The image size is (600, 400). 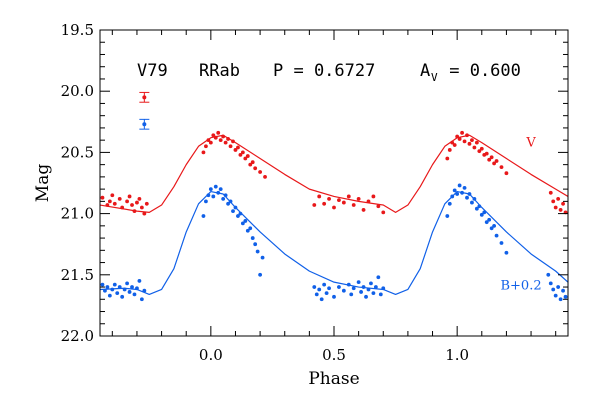 I want to click on x-axis-label: Phase, so click(x=333, y=379).